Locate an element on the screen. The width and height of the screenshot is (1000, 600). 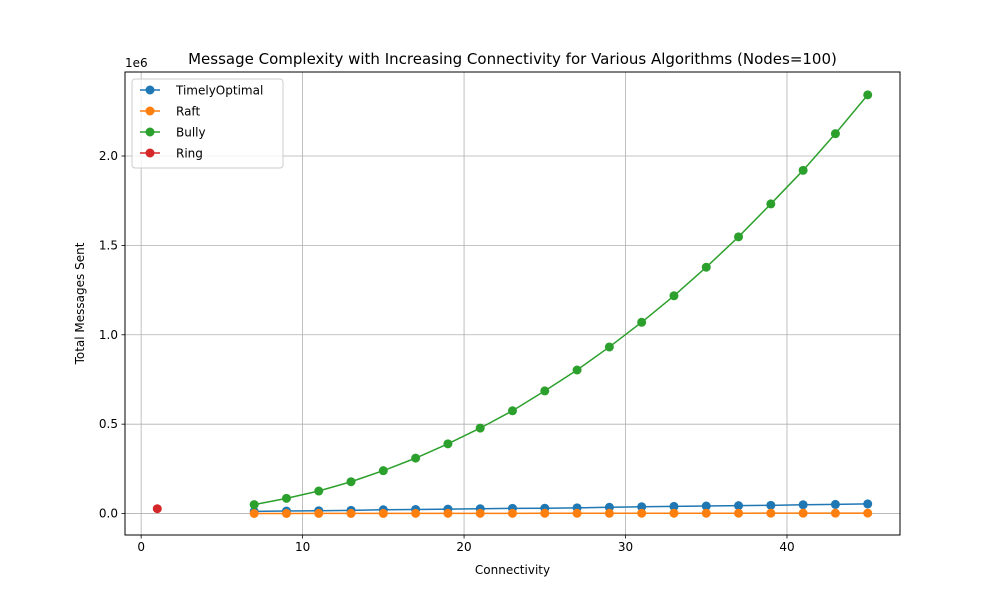
x-tick-label: 20 is located at coordinates (463, 547).